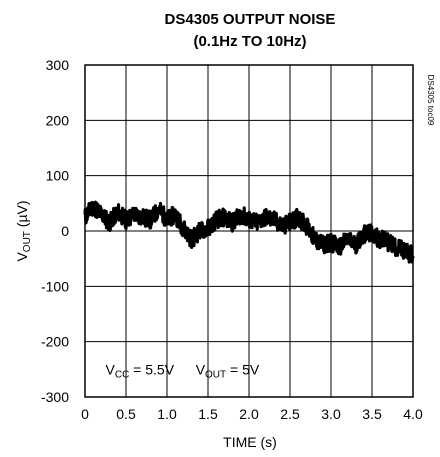 The height and width of the screenshot is (457, 440). I want to click on x-tick-label: 1.0, so click(167, 414).